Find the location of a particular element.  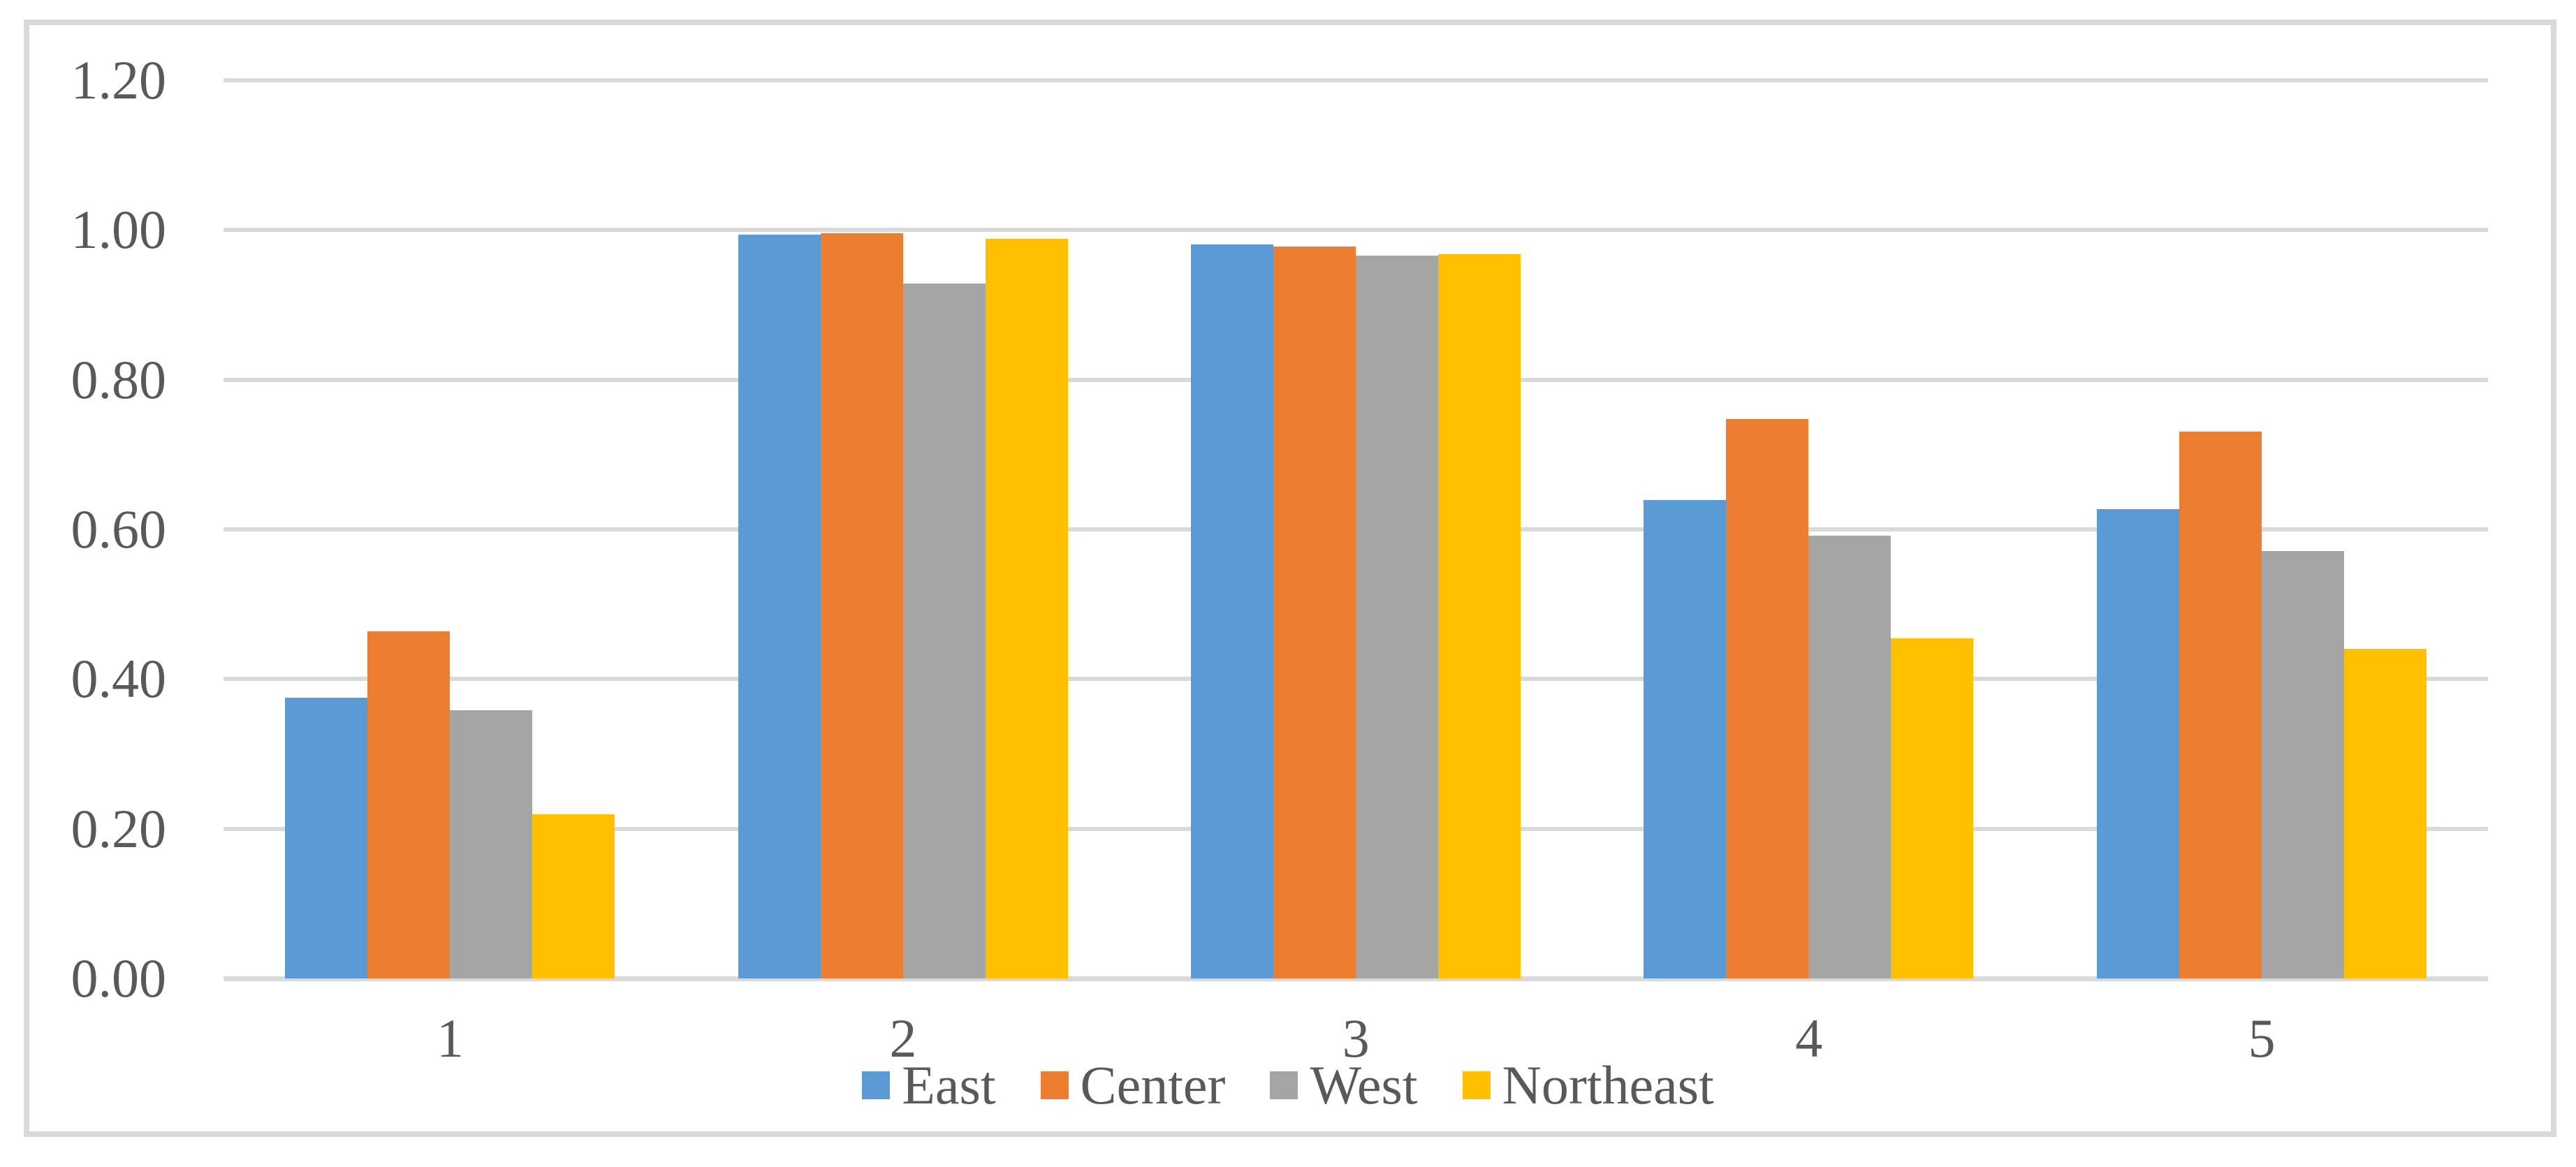

y-tick-label: 1.20 is located at coordinates (119, 80).